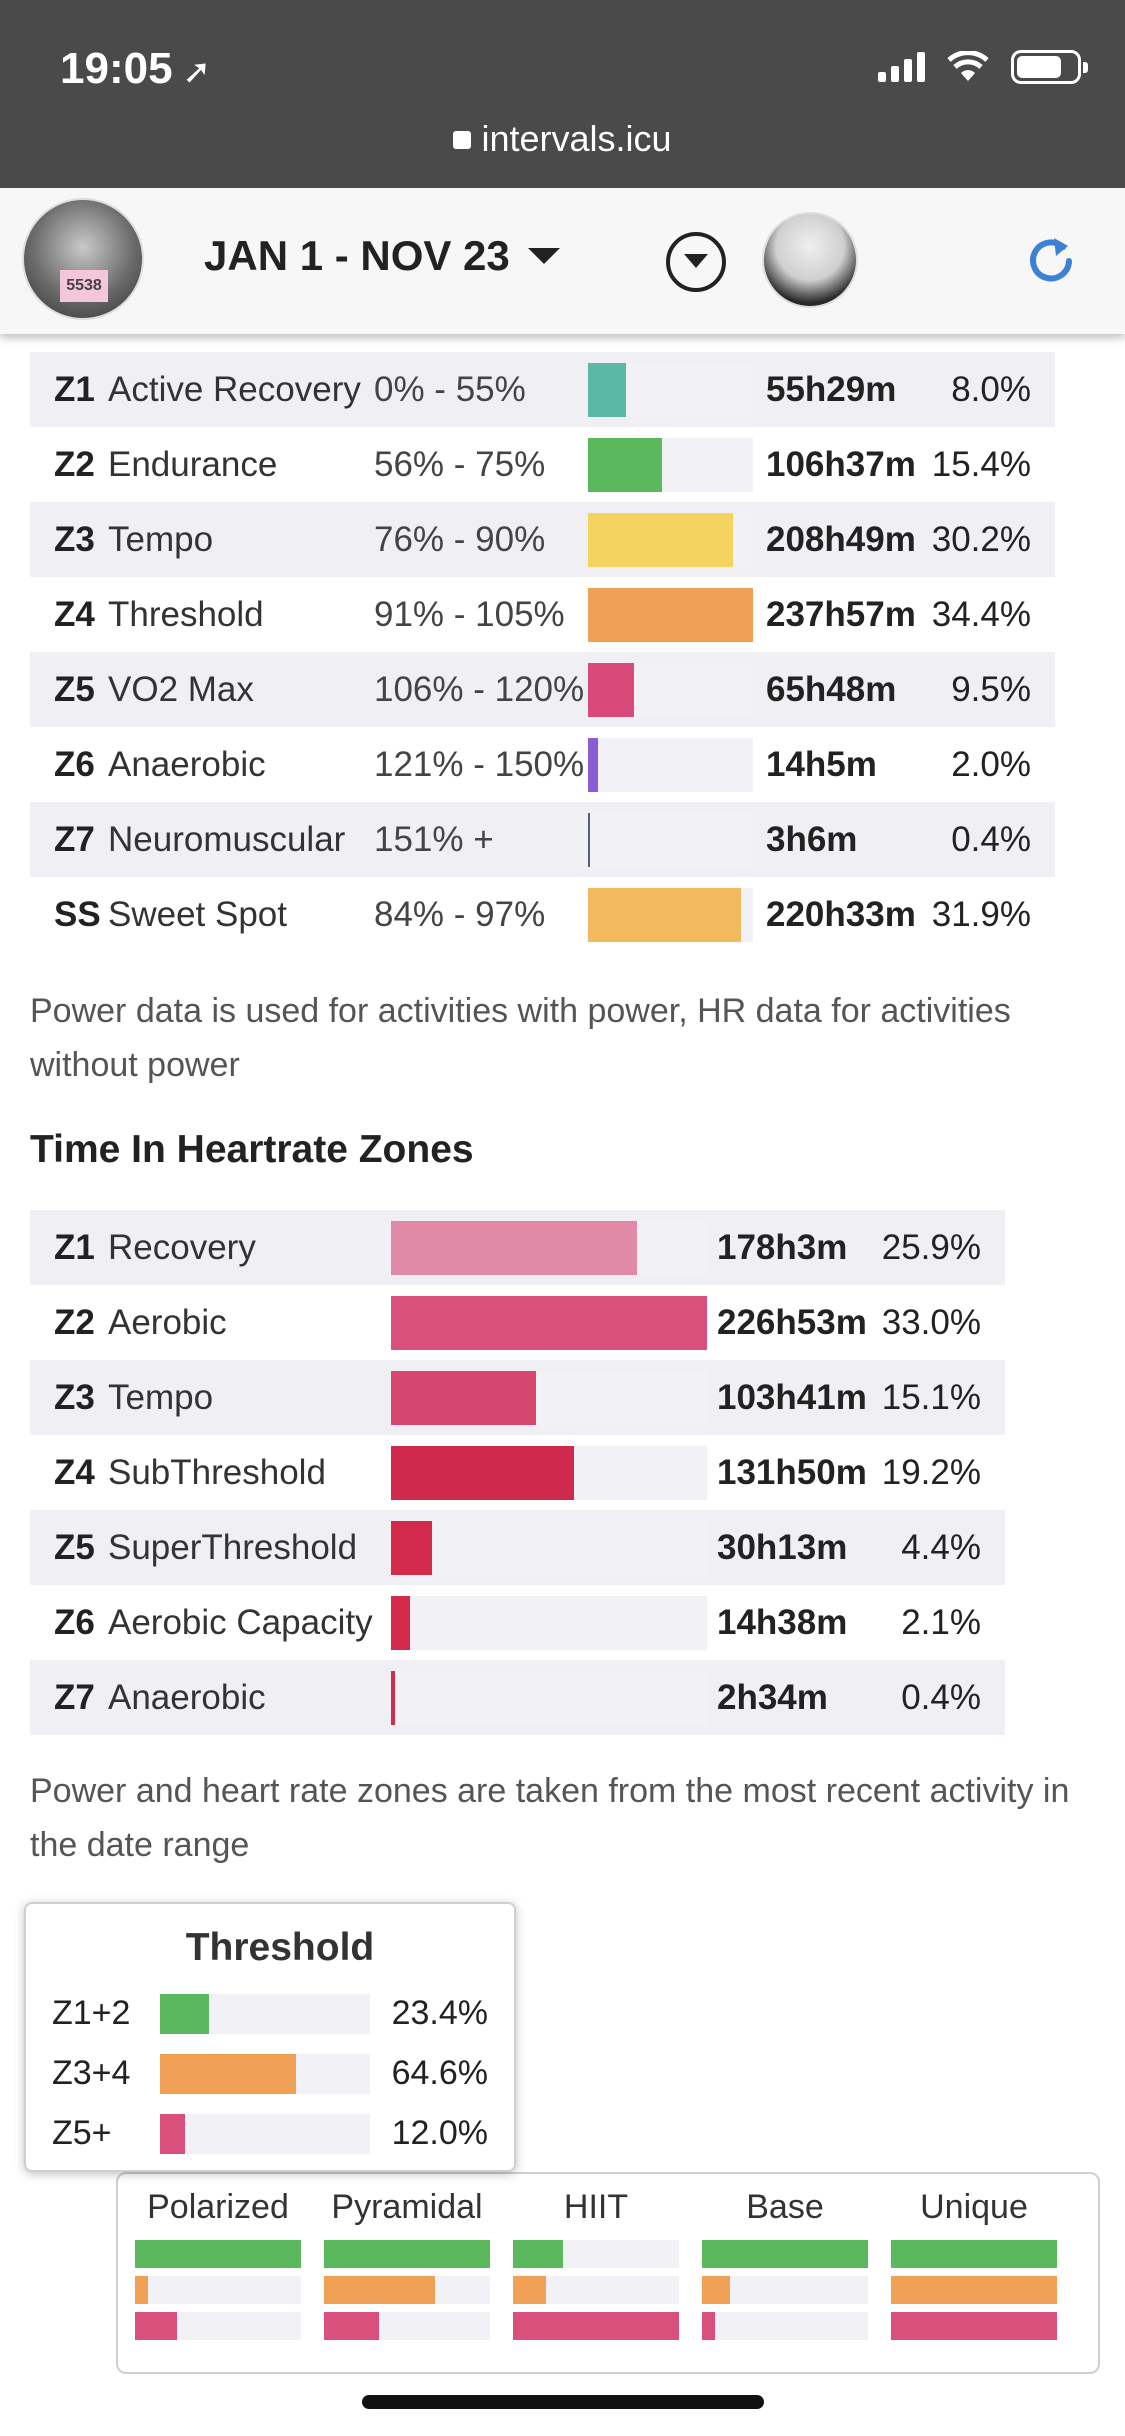  What do you see at coordinates (517, 1322) in the screenshot?
I see `hr-zone-row: Z2 Aerobic 226h53m 33.0%` at bounding box center [517, 1322].